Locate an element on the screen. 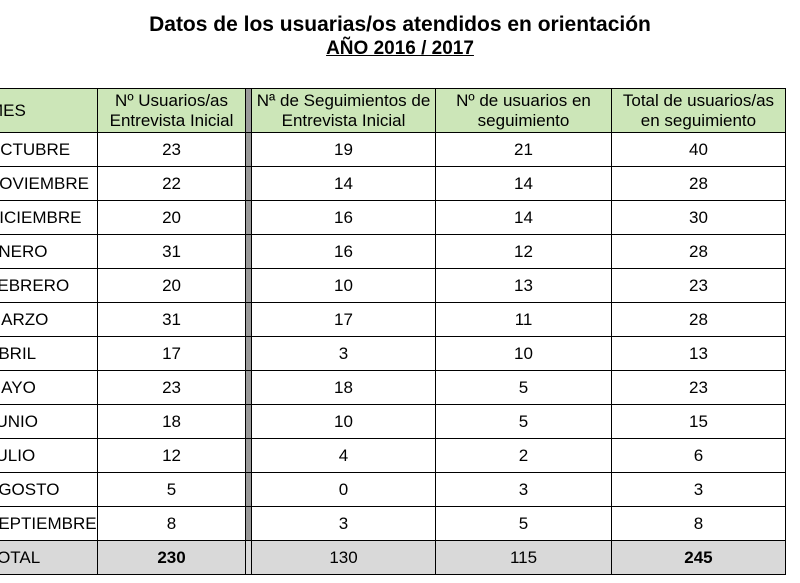  header-entrevista-inicial: Nº Usuarios/as Entrevista Inicial is located at coordinates (171, 110).